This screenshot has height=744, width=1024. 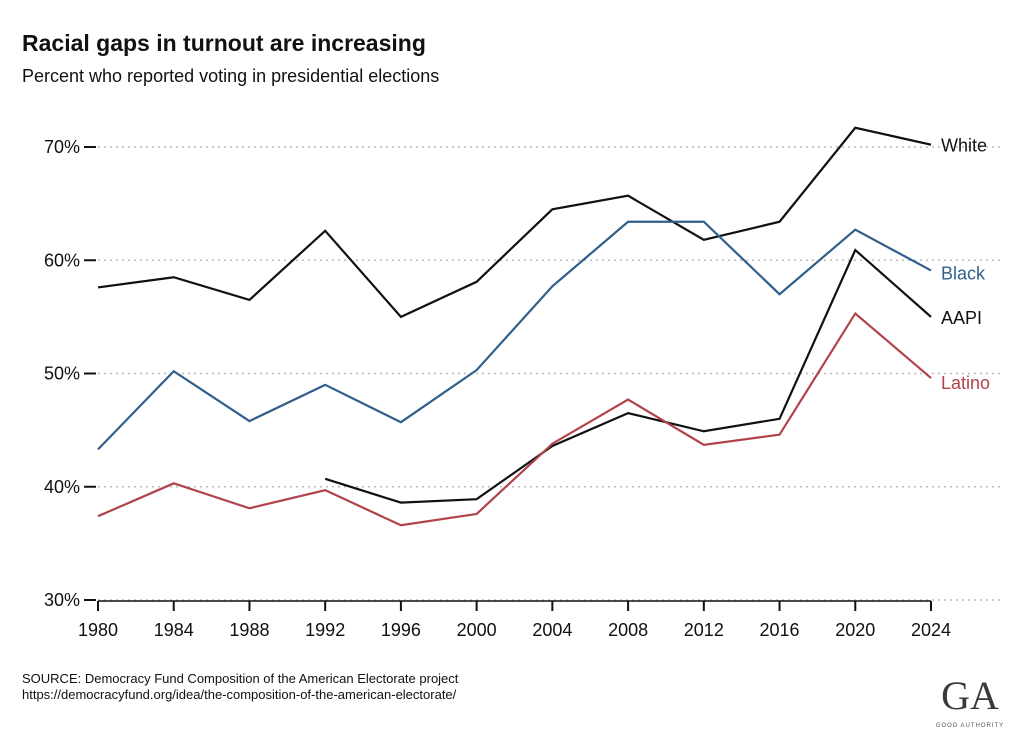 What do you see at coordinates (62, 147) in the screenshot?
I see `y-tick-label: 70%` at bounding box center [62, 147].